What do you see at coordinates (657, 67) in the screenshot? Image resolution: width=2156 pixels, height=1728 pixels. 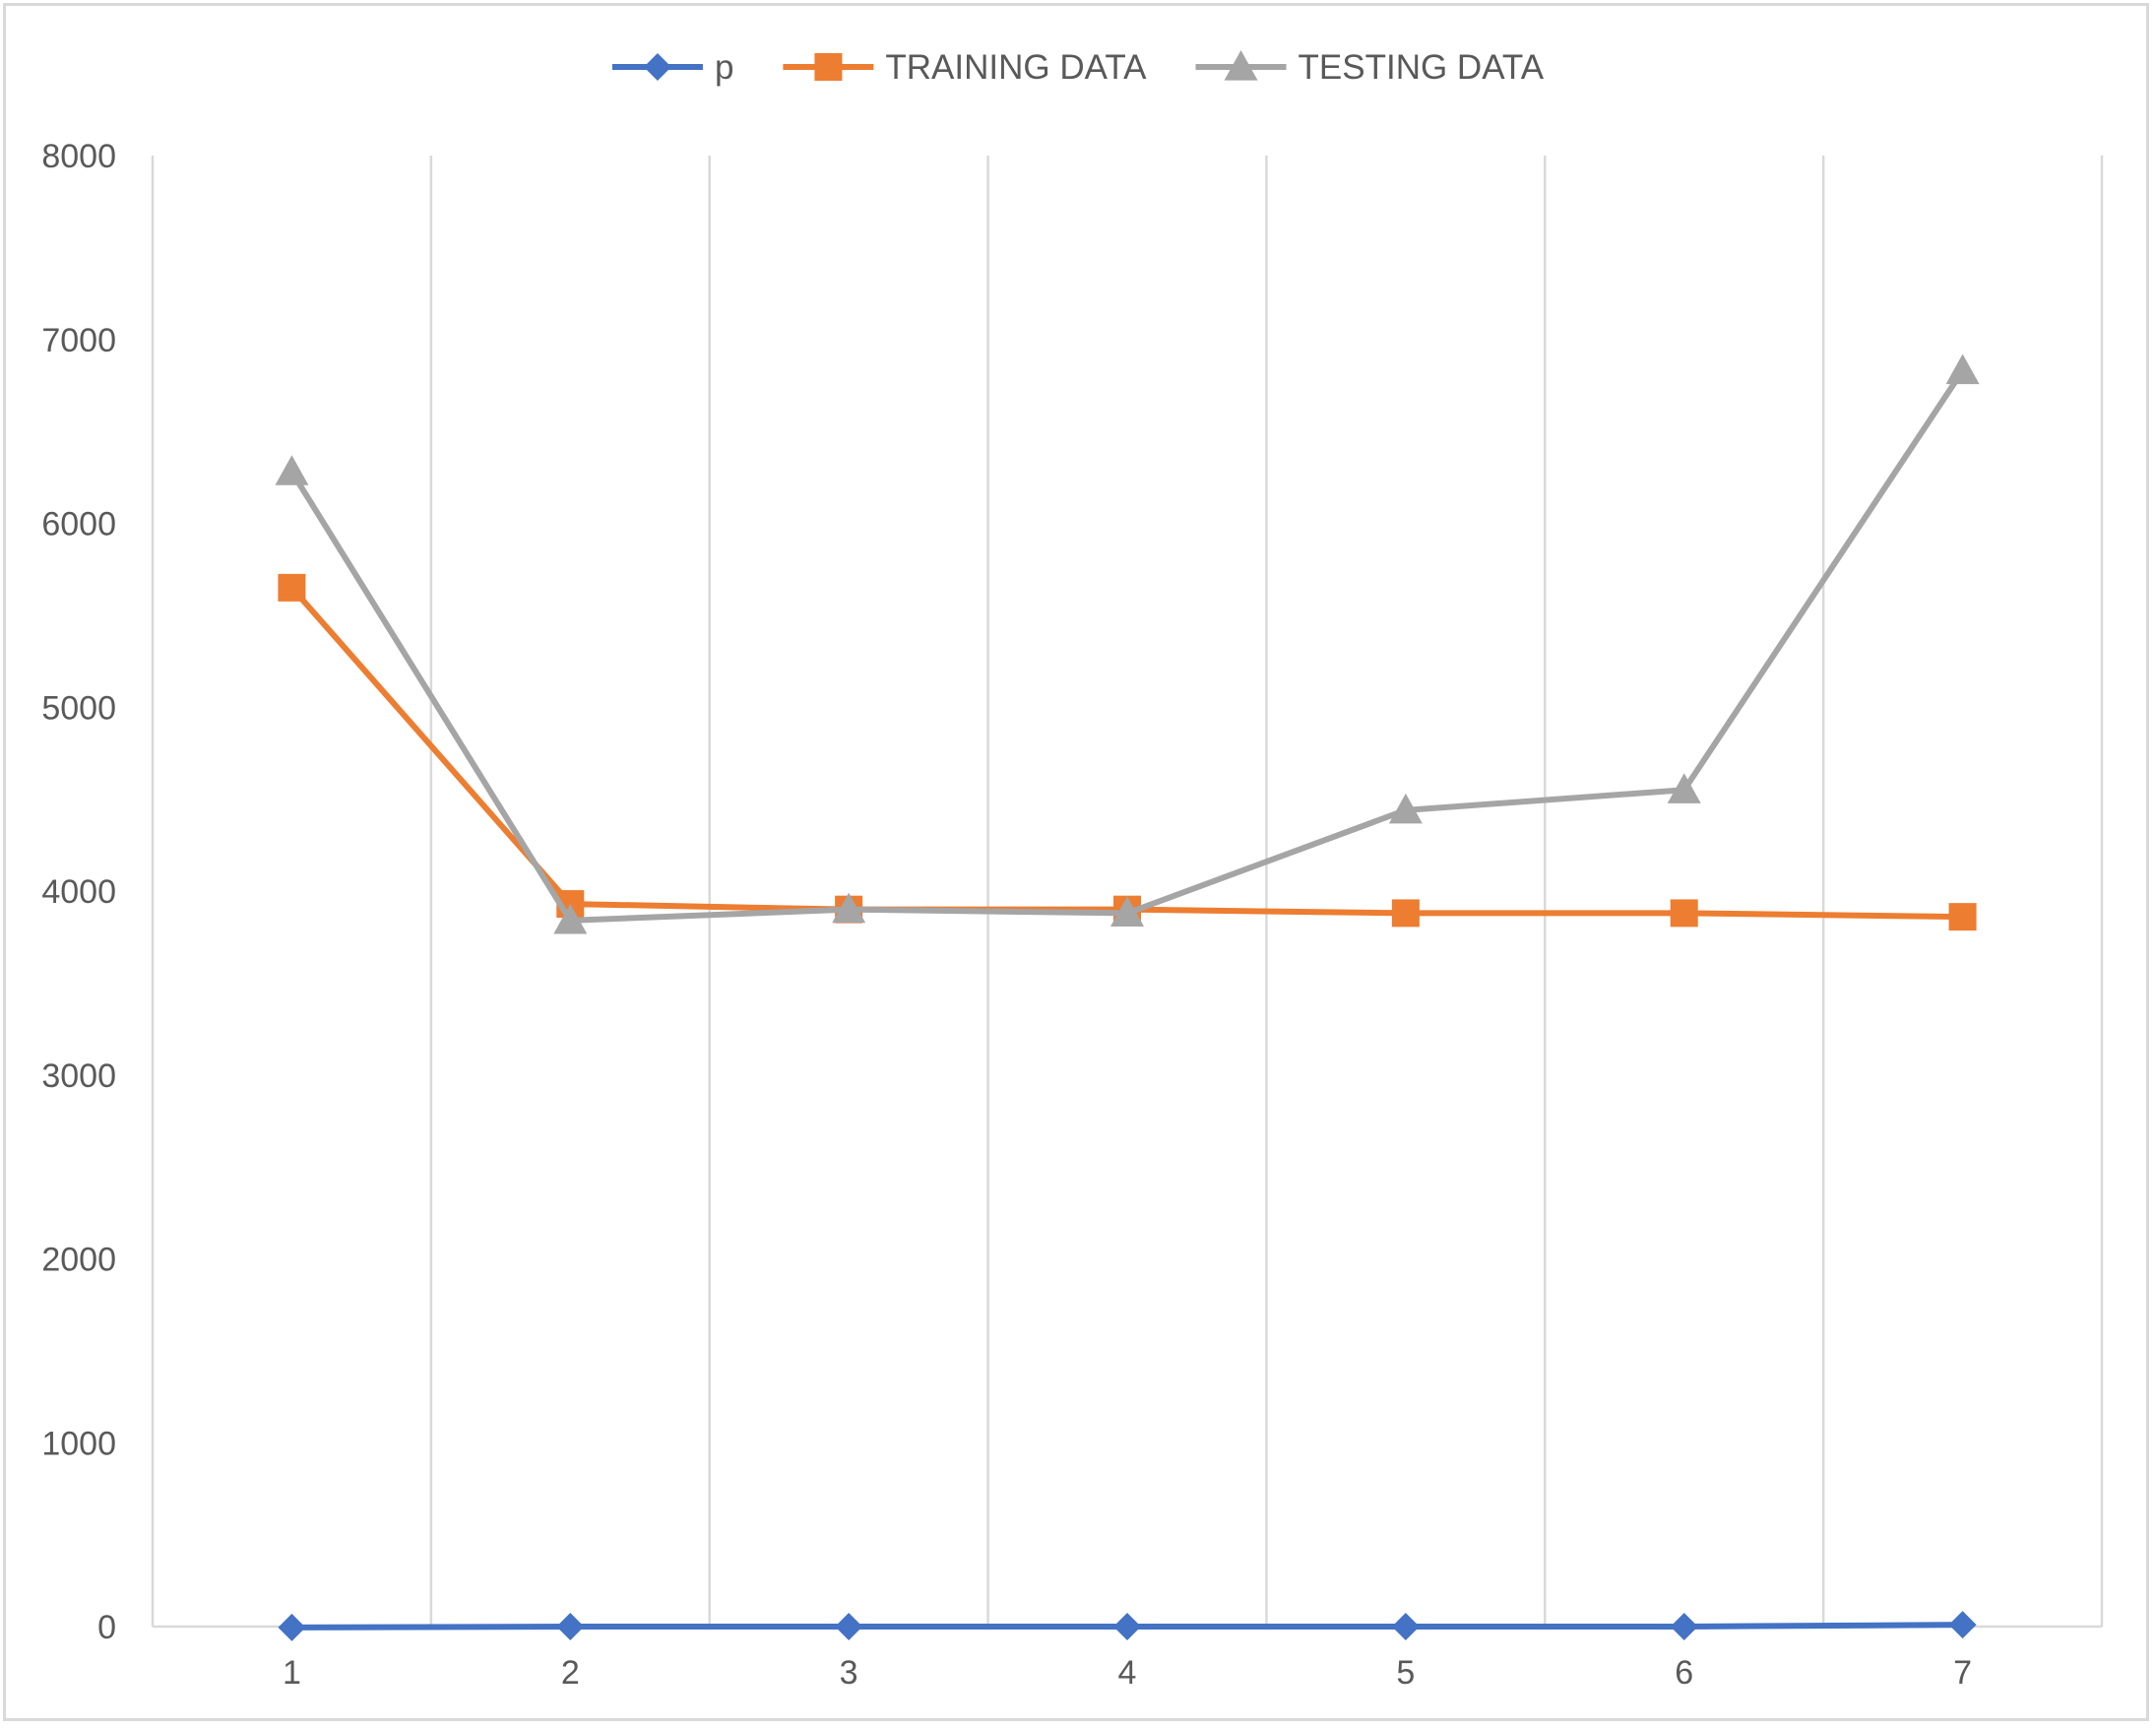 I see `legend-marker-p` at bounding box center [657, 67].